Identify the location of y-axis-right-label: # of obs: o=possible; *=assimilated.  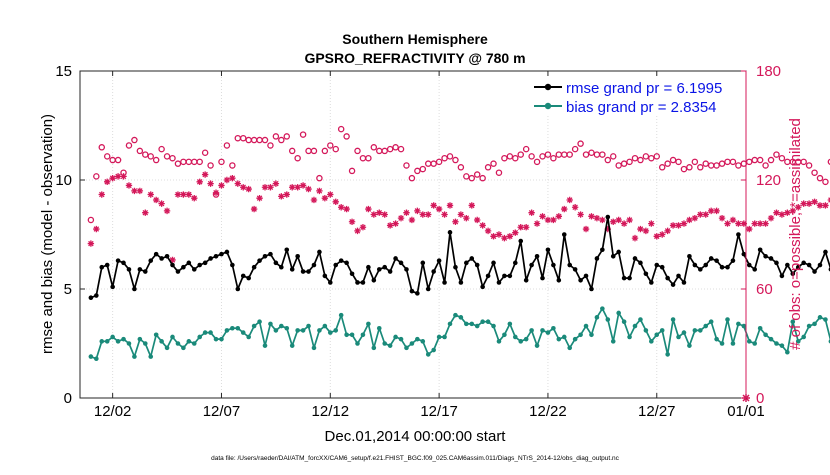
(795, 234).